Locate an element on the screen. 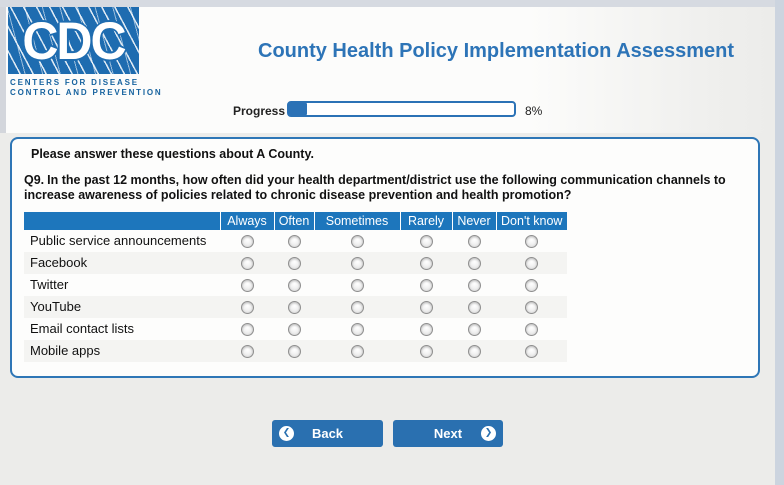 The width and height of the screenshot is (784, 485). row-label-twitter: Twitter is located at coordinates (49, 284).